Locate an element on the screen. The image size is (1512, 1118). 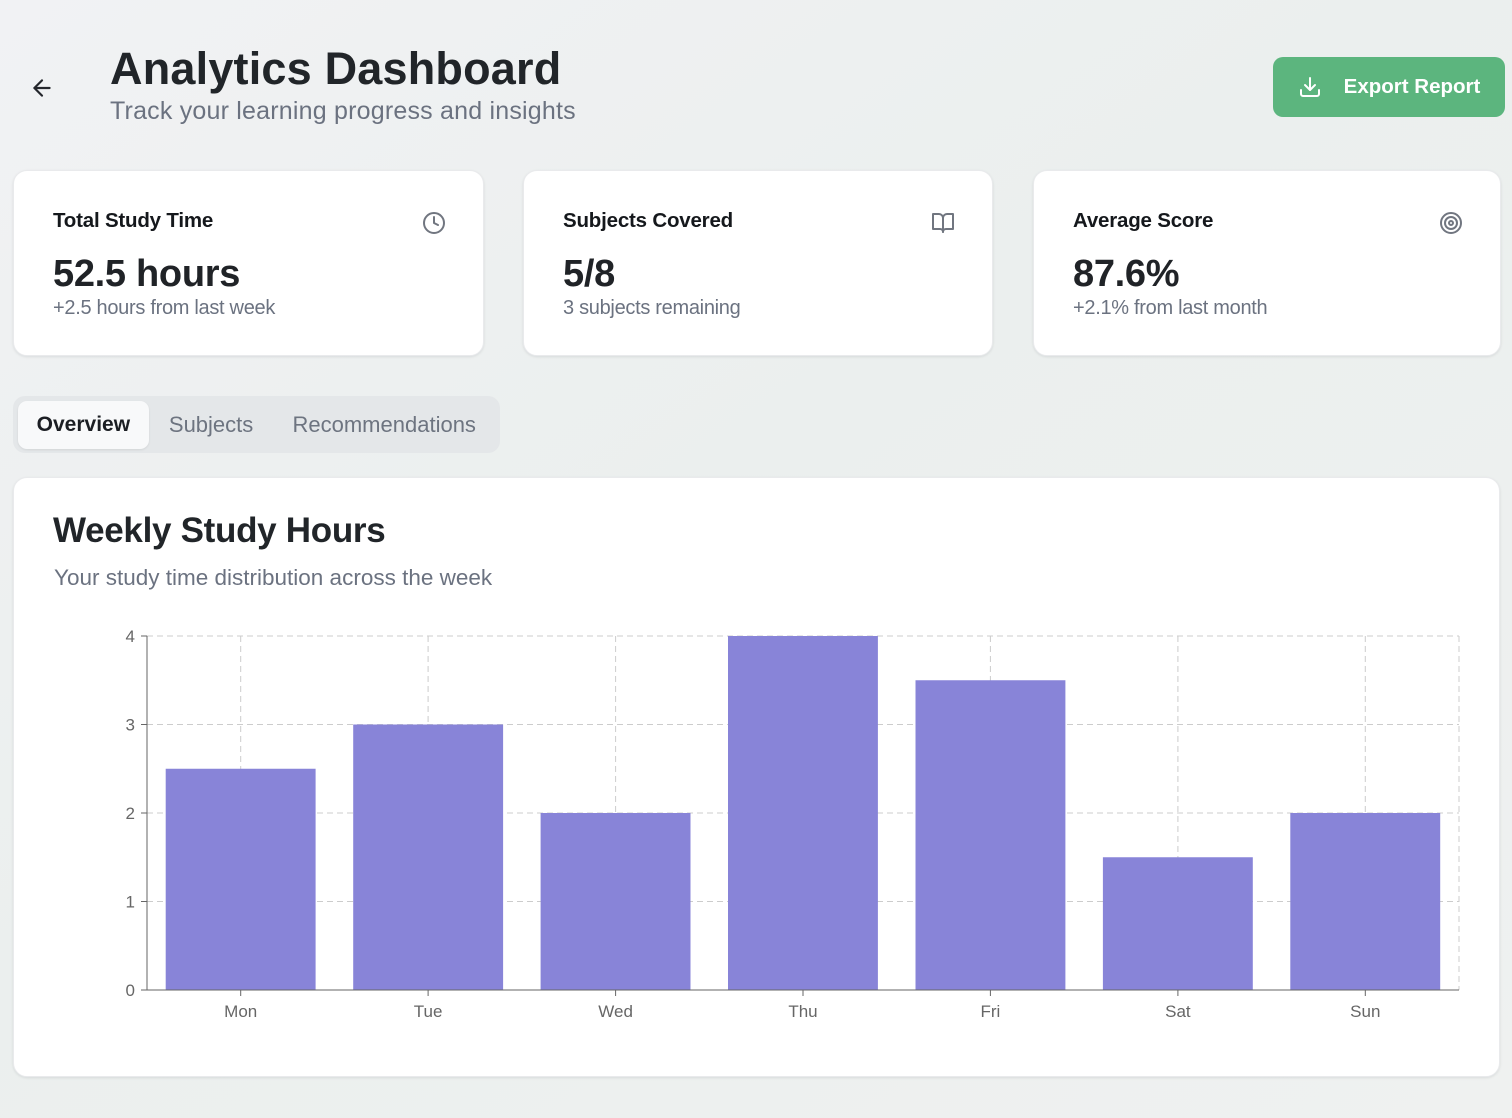
svg-text: 4 is located at coordinates (130, 636).